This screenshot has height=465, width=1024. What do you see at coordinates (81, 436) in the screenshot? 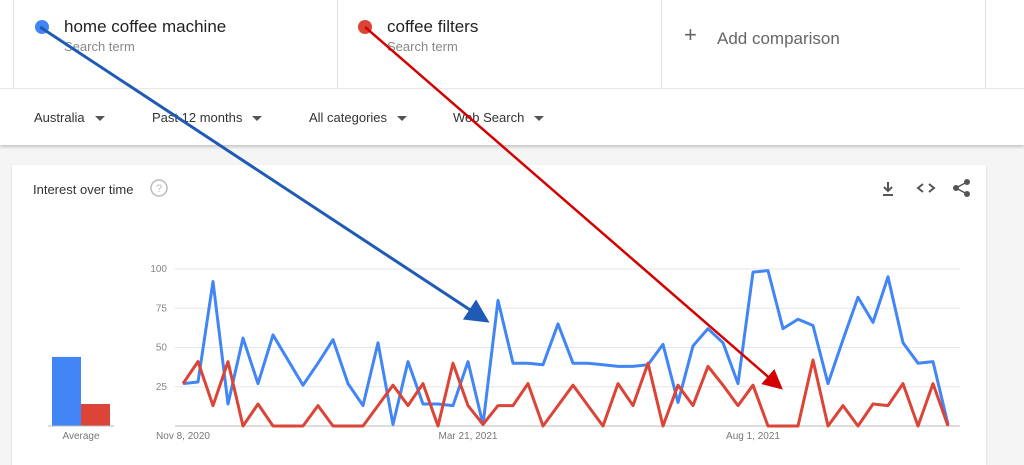
I see `average-label: Average` at bounding box center [81, 436].